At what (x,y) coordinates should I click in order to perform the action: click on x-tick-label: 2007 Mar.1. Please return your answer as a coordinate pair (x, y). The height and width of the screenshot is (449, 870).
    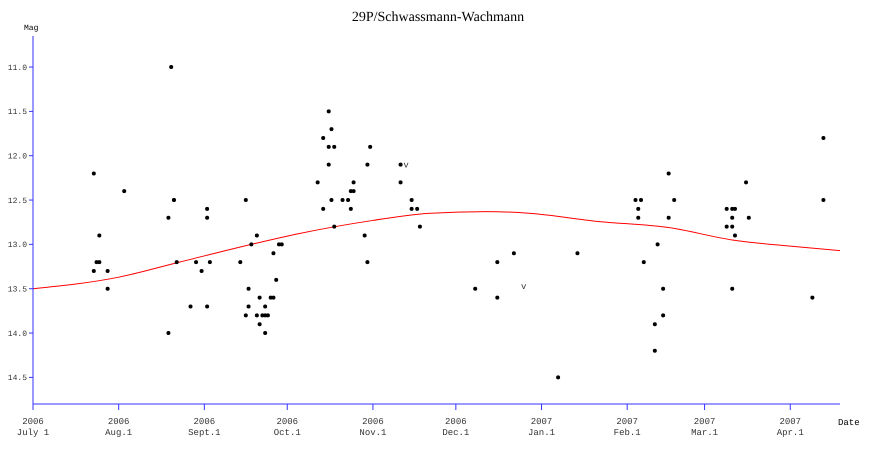
    Looking at the image, I should click on (704, 427).